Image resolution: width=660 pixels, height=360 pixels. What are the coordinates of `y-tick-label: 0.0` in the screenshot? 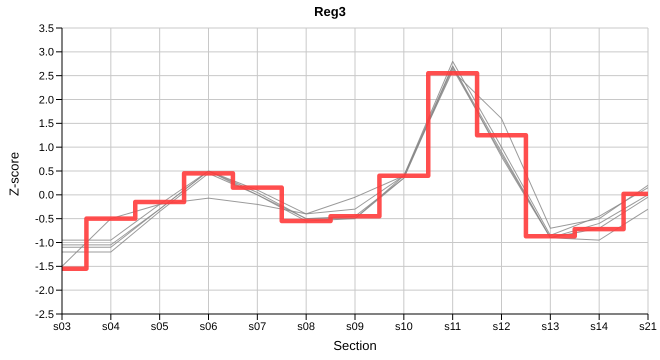 It's located at (46, 196).